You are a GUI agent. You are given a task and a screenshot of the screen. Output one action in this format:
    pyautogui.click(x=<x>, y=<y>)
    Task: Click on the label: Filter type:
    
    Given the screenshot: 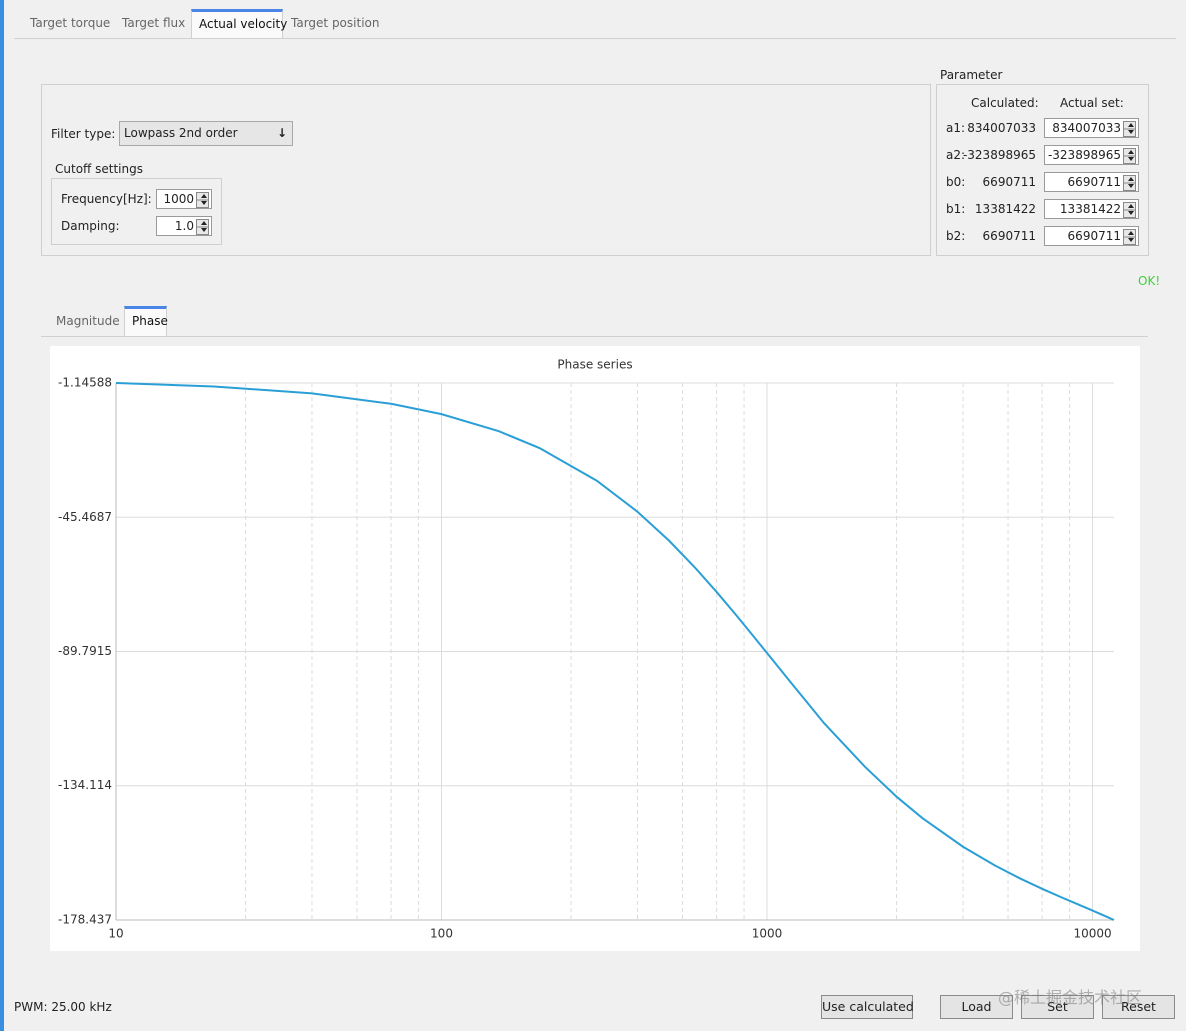 What is the action you would take?
    pyautogui.click(x=83, y=134)
    